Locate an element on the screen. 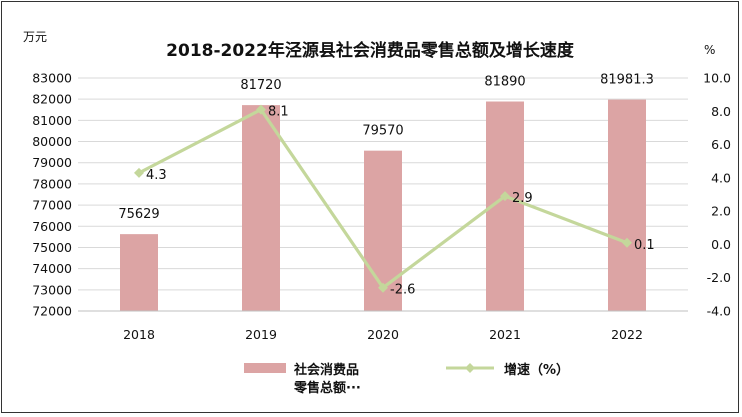  right-tick-label: 8.0 is located at coordinates (721, 111).